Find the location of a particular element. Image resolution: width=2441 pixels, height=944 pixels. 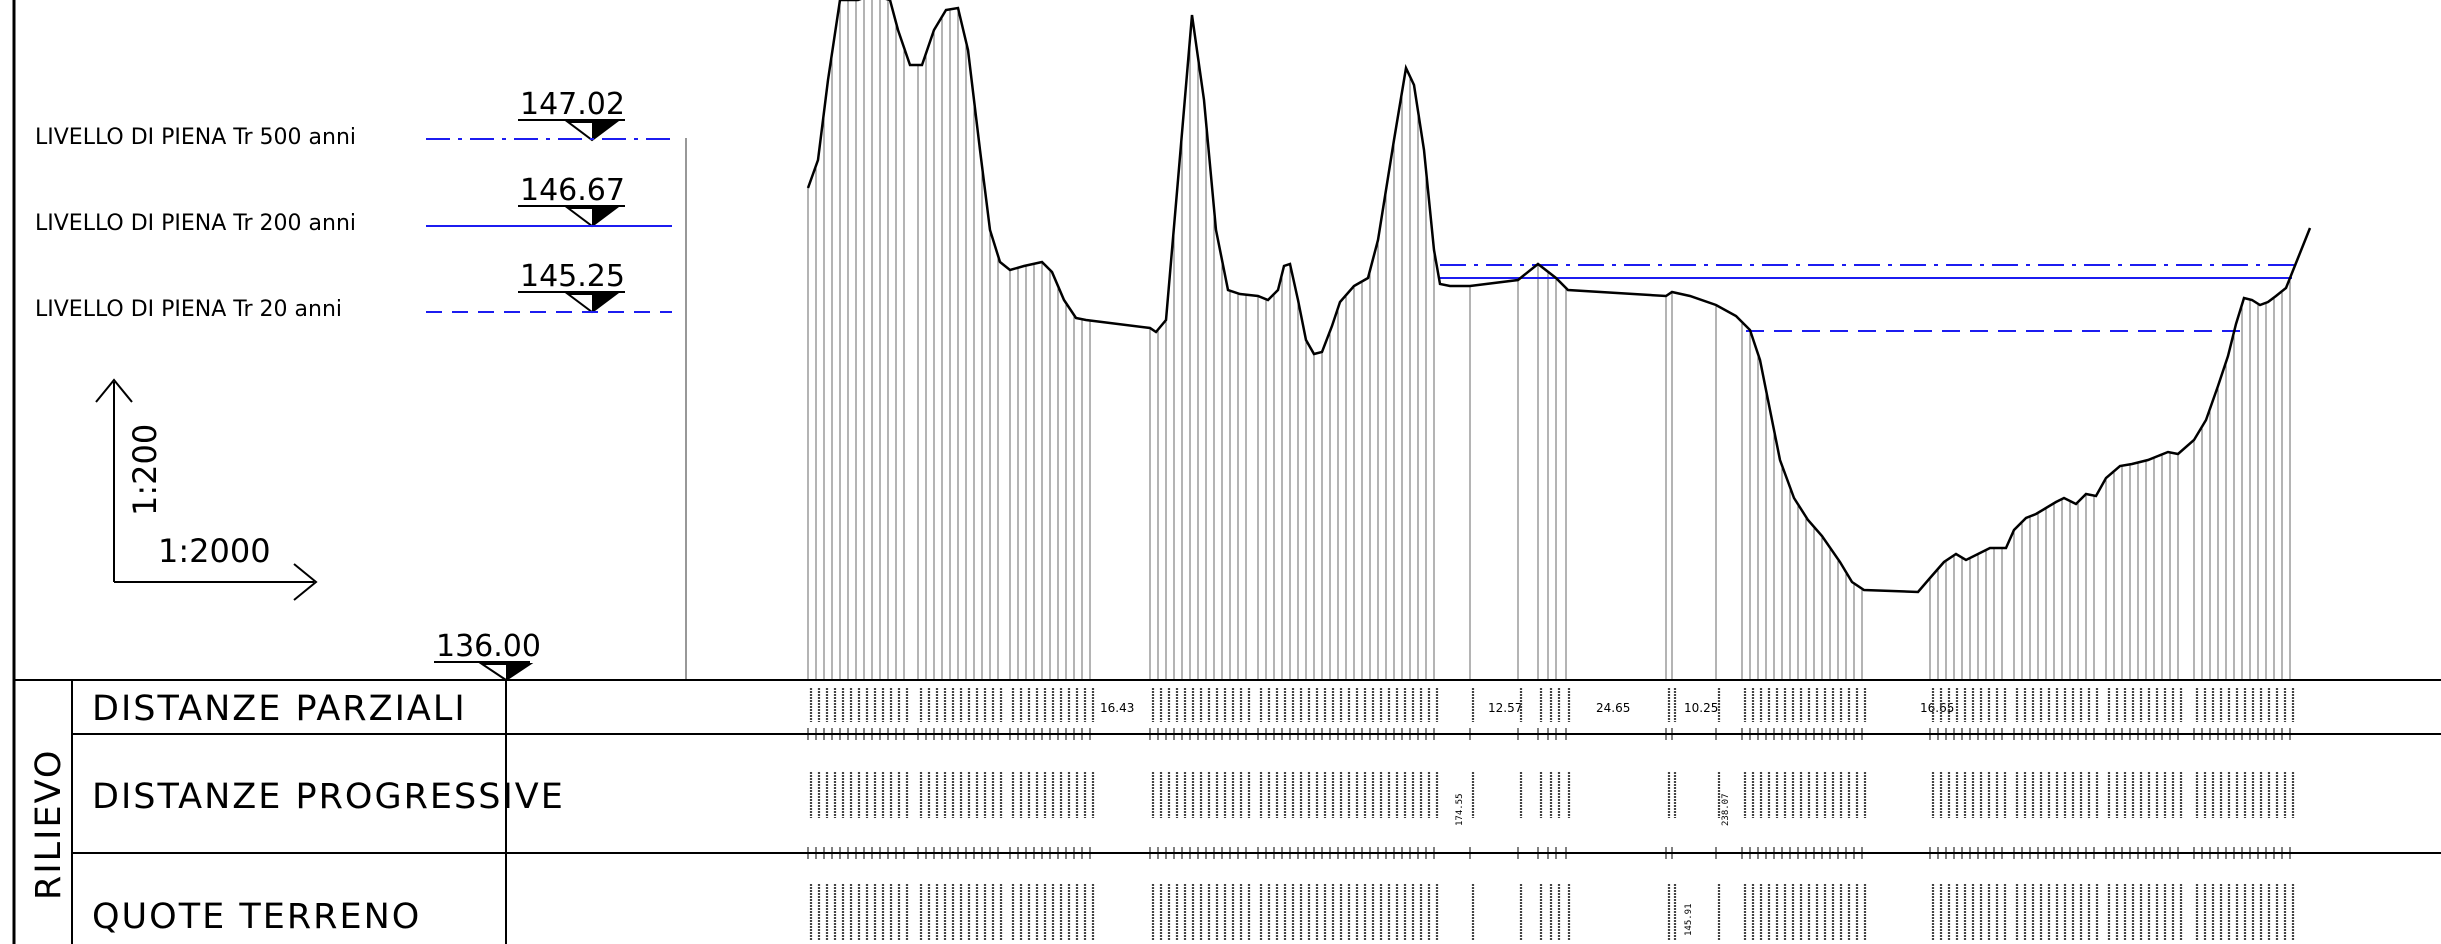

horizontal-scale-label: 1:2000 is located at coordinates (214, 551).